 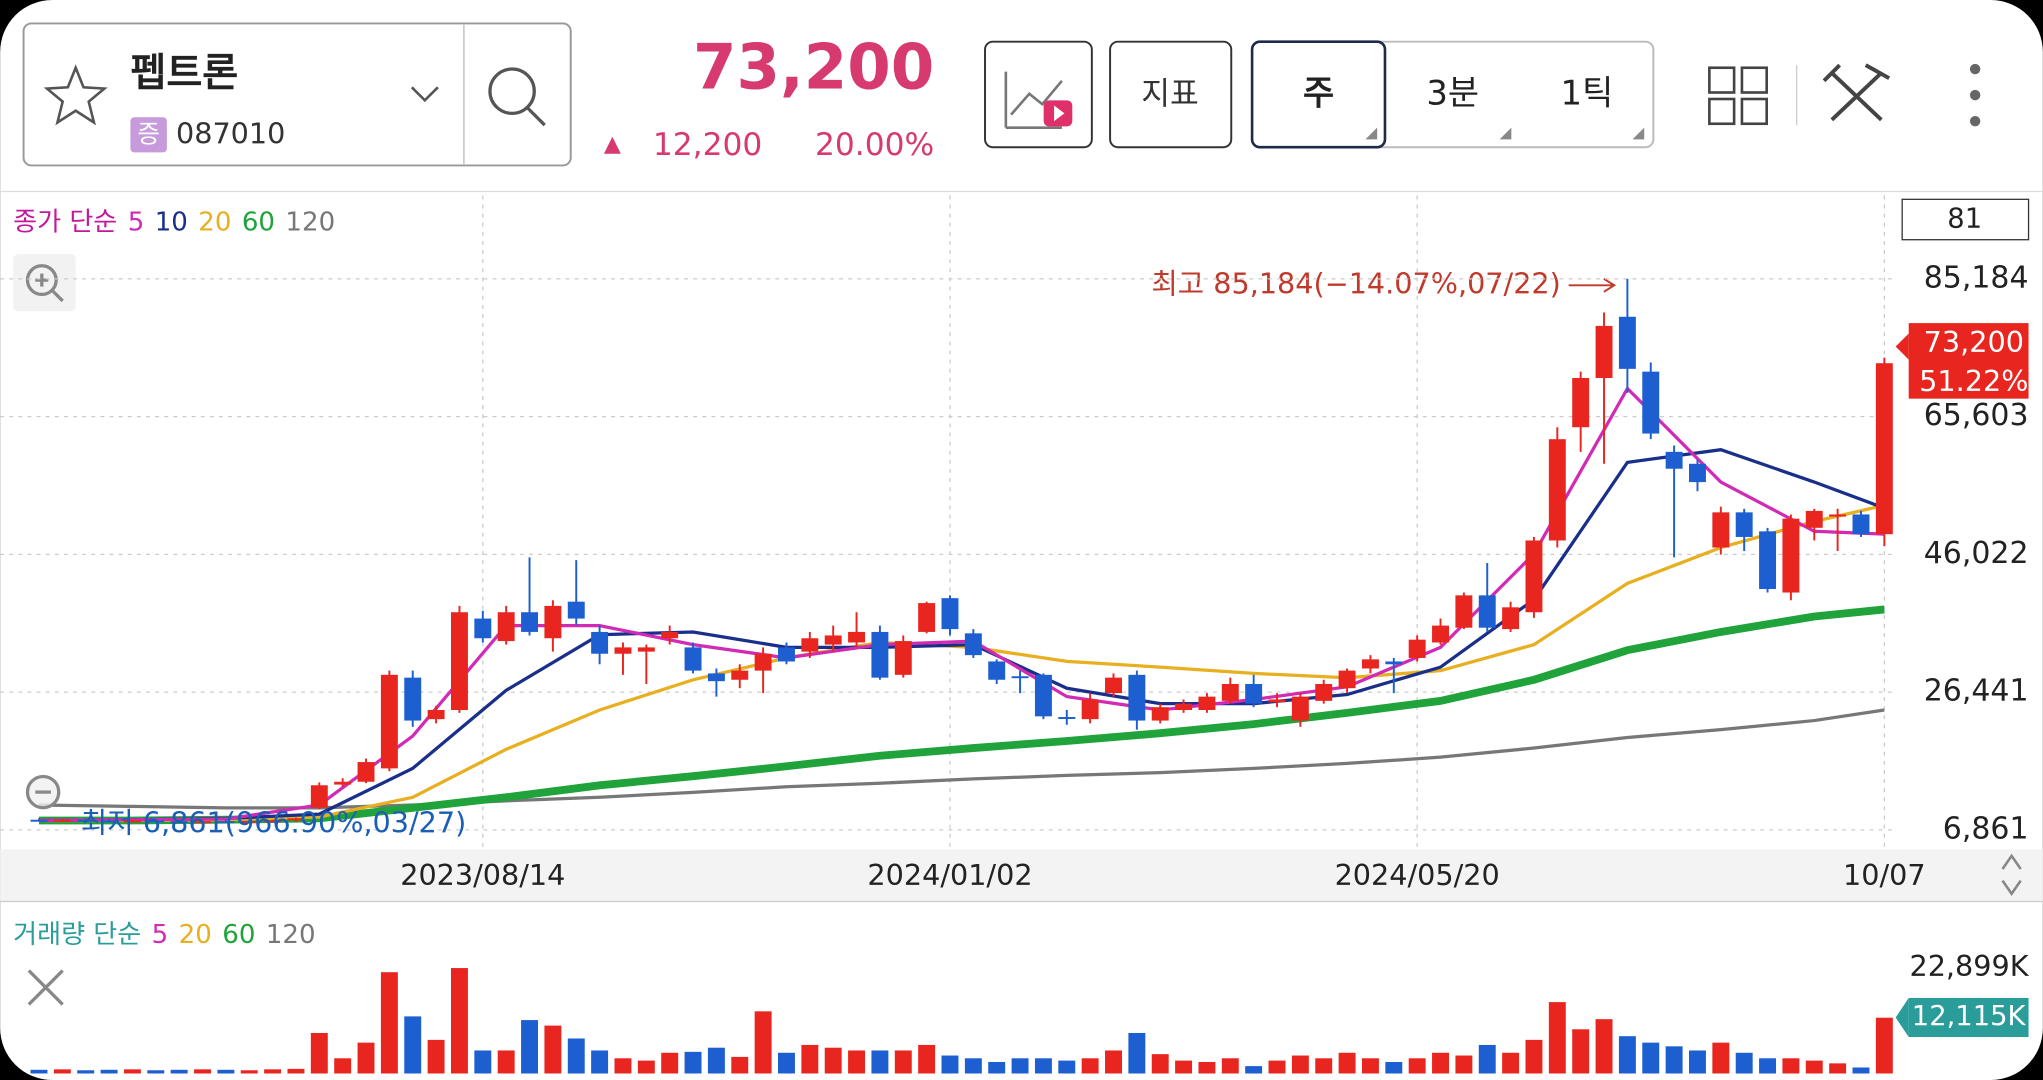 I want to click on stock-code: 087010, so click(x=230, y=133).